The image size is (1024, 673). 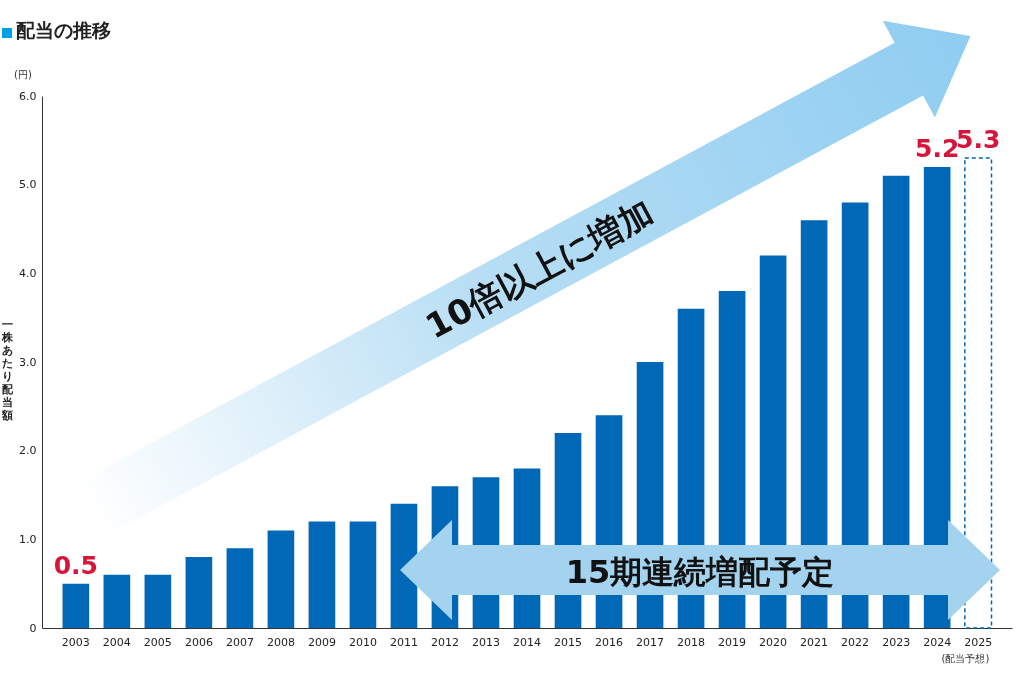 What do you see at coordinates (732, 642) in the screenshot?
I see `x-tick-label: 2019` at bounding box center [732, 642].